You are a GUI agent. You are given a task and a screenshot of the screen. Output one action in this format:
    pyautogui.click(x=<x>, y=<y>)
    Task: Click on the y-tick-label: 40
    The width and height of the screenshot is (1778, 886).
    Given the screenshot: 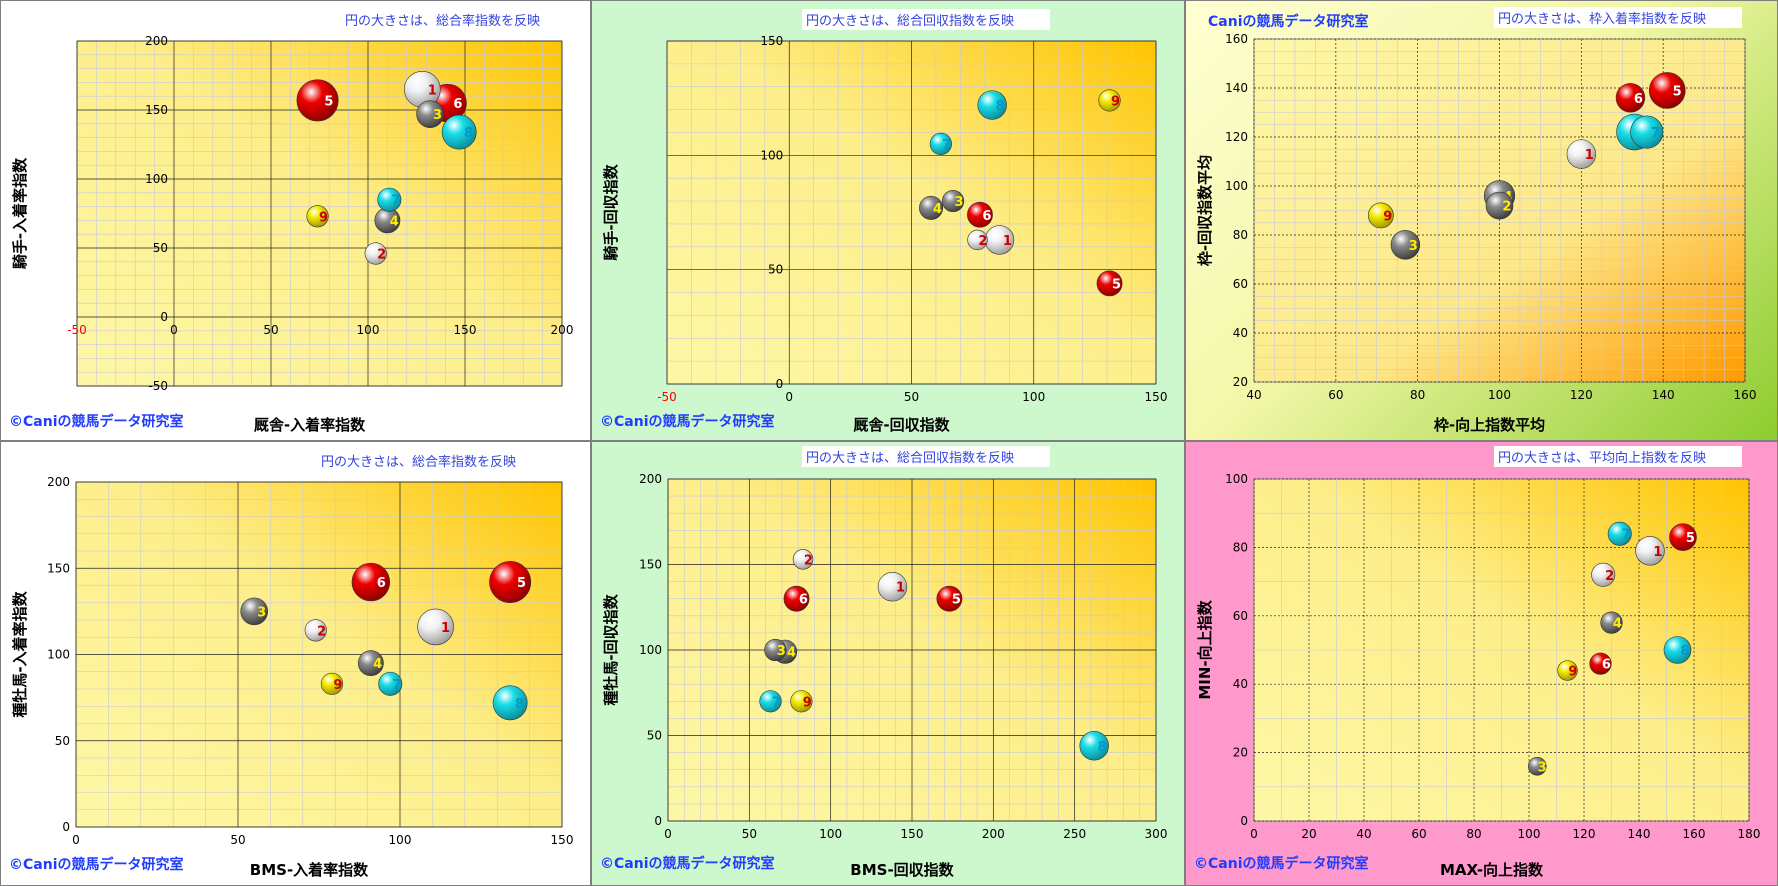 What is the action you would take?
    pyautogui.click(x=1240, y=333)
    